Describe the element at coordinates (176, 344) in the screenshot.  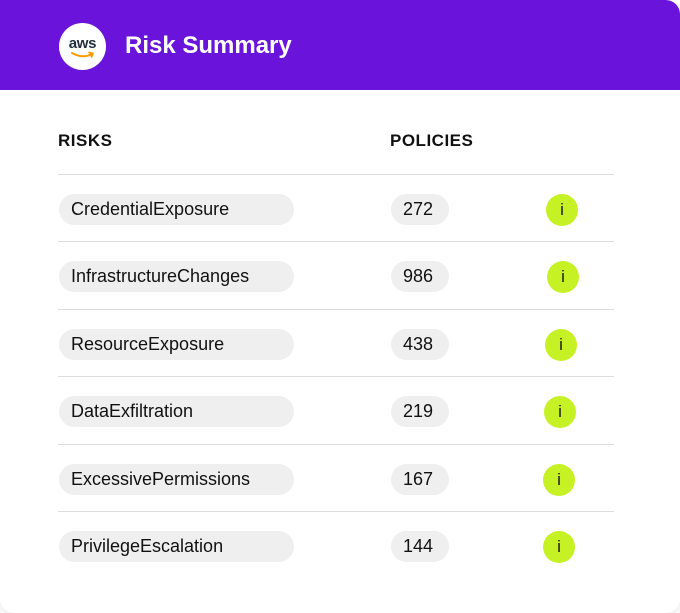
I see `risk-label: ResourceExposure` at that location.